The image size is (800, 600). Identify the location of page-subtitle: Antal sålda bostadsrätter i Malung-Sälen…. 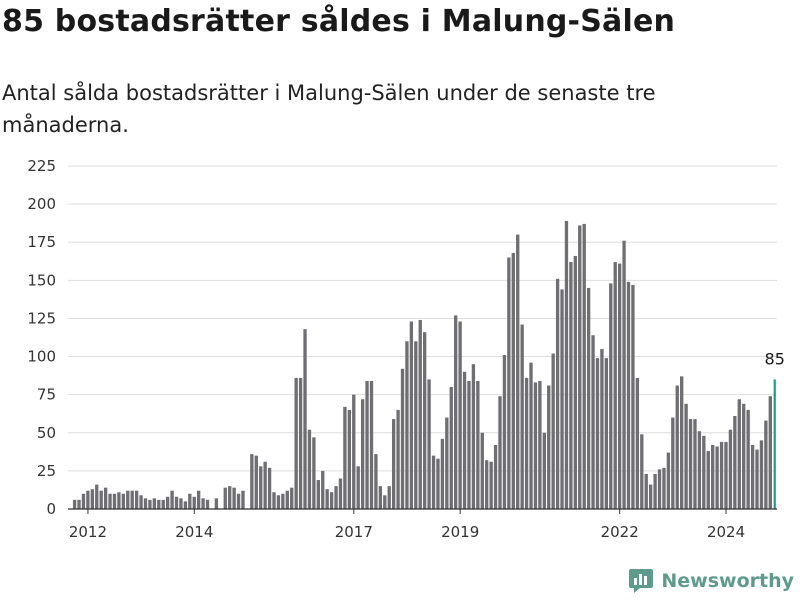
(329, 109).